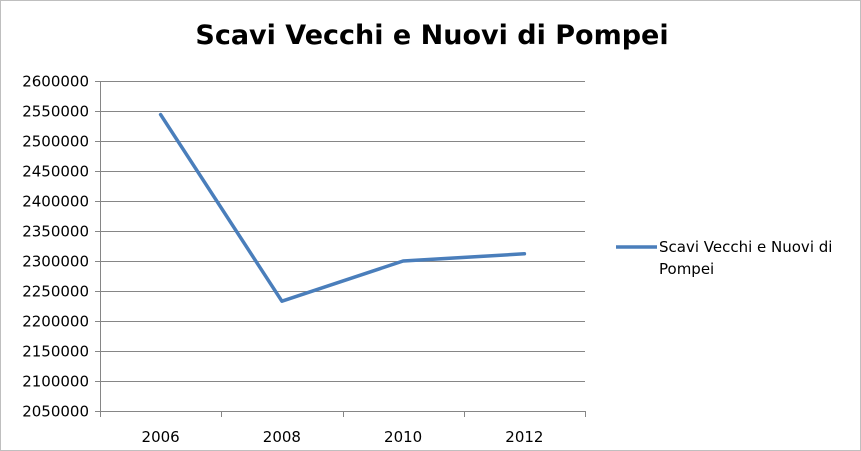 This screenshot has width=861, height=451. What do you see at coordinates (55, 112) in the screenshot?
I see `y-tick-label: 2550000` at bounding box center [55, 112].